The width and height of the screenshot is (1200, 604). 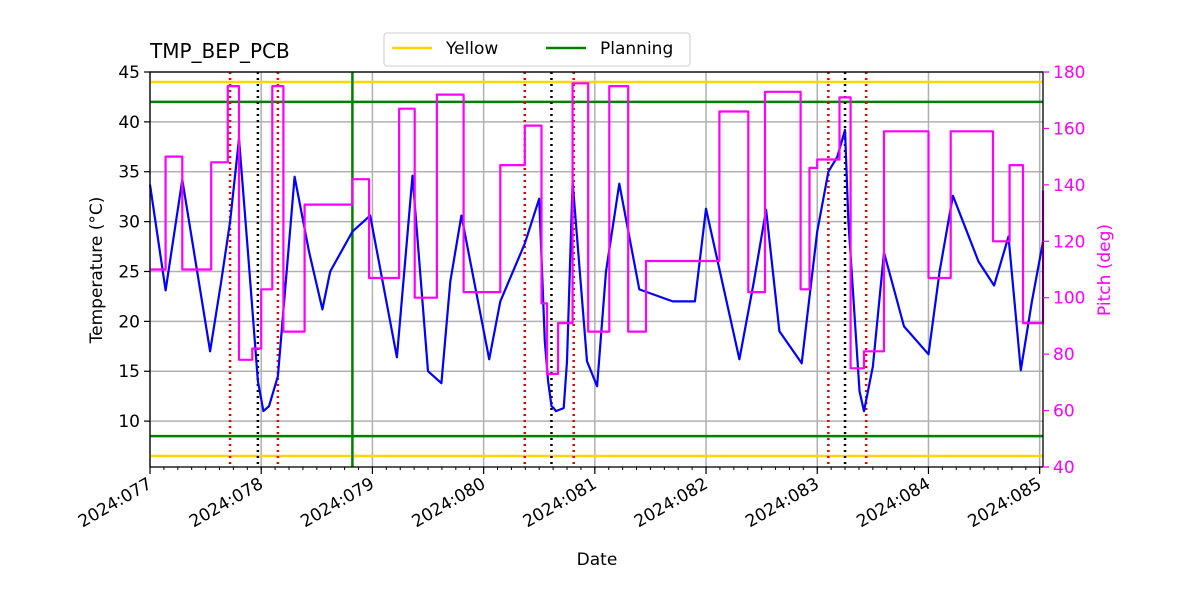 I want to click on y-tick-label: 10, so click(x=129, y=422).